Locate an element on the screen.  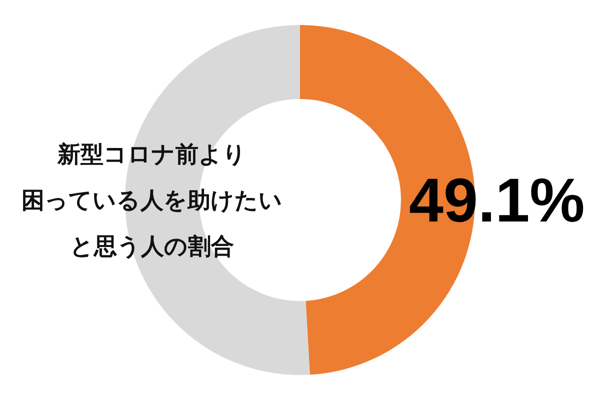
text: 新型コロナ前より困っている人を助けたいと思う人の割合 is located at coordinates (152, 201).